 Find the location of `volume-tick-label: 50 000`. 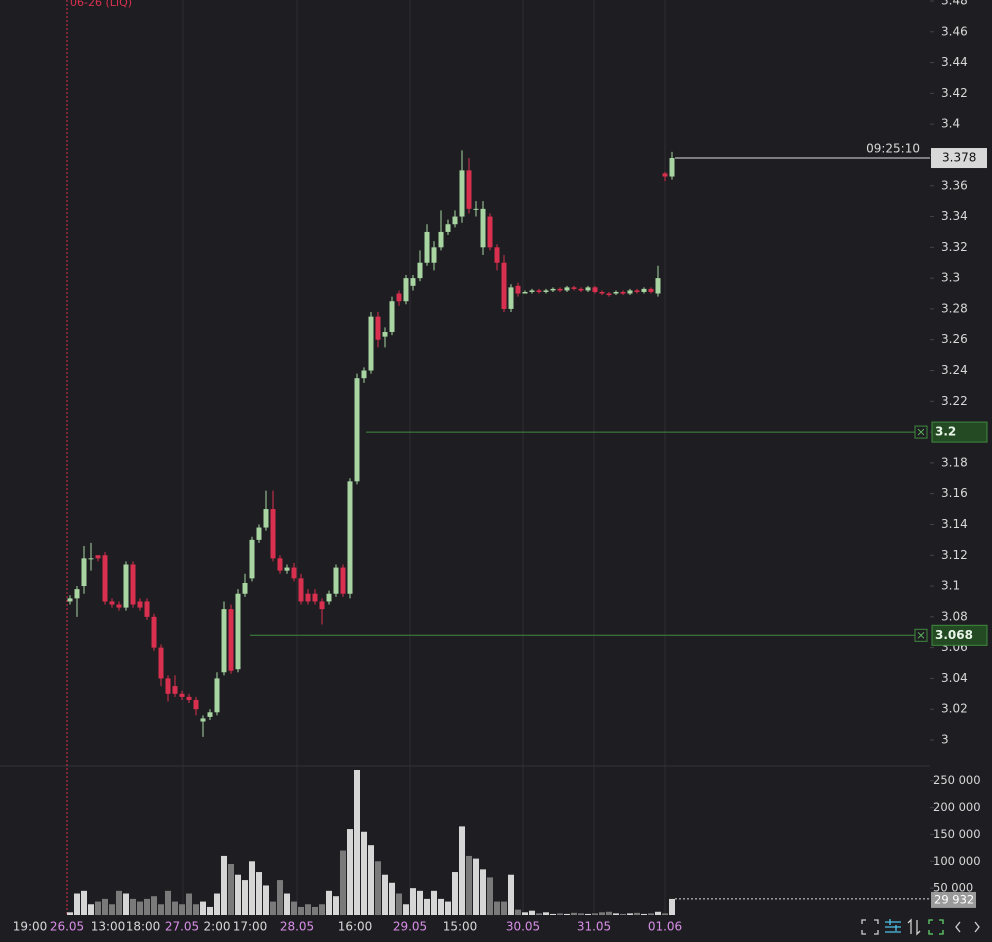

volume-tick-label: 50 000 is located at coordinates (953, 888).